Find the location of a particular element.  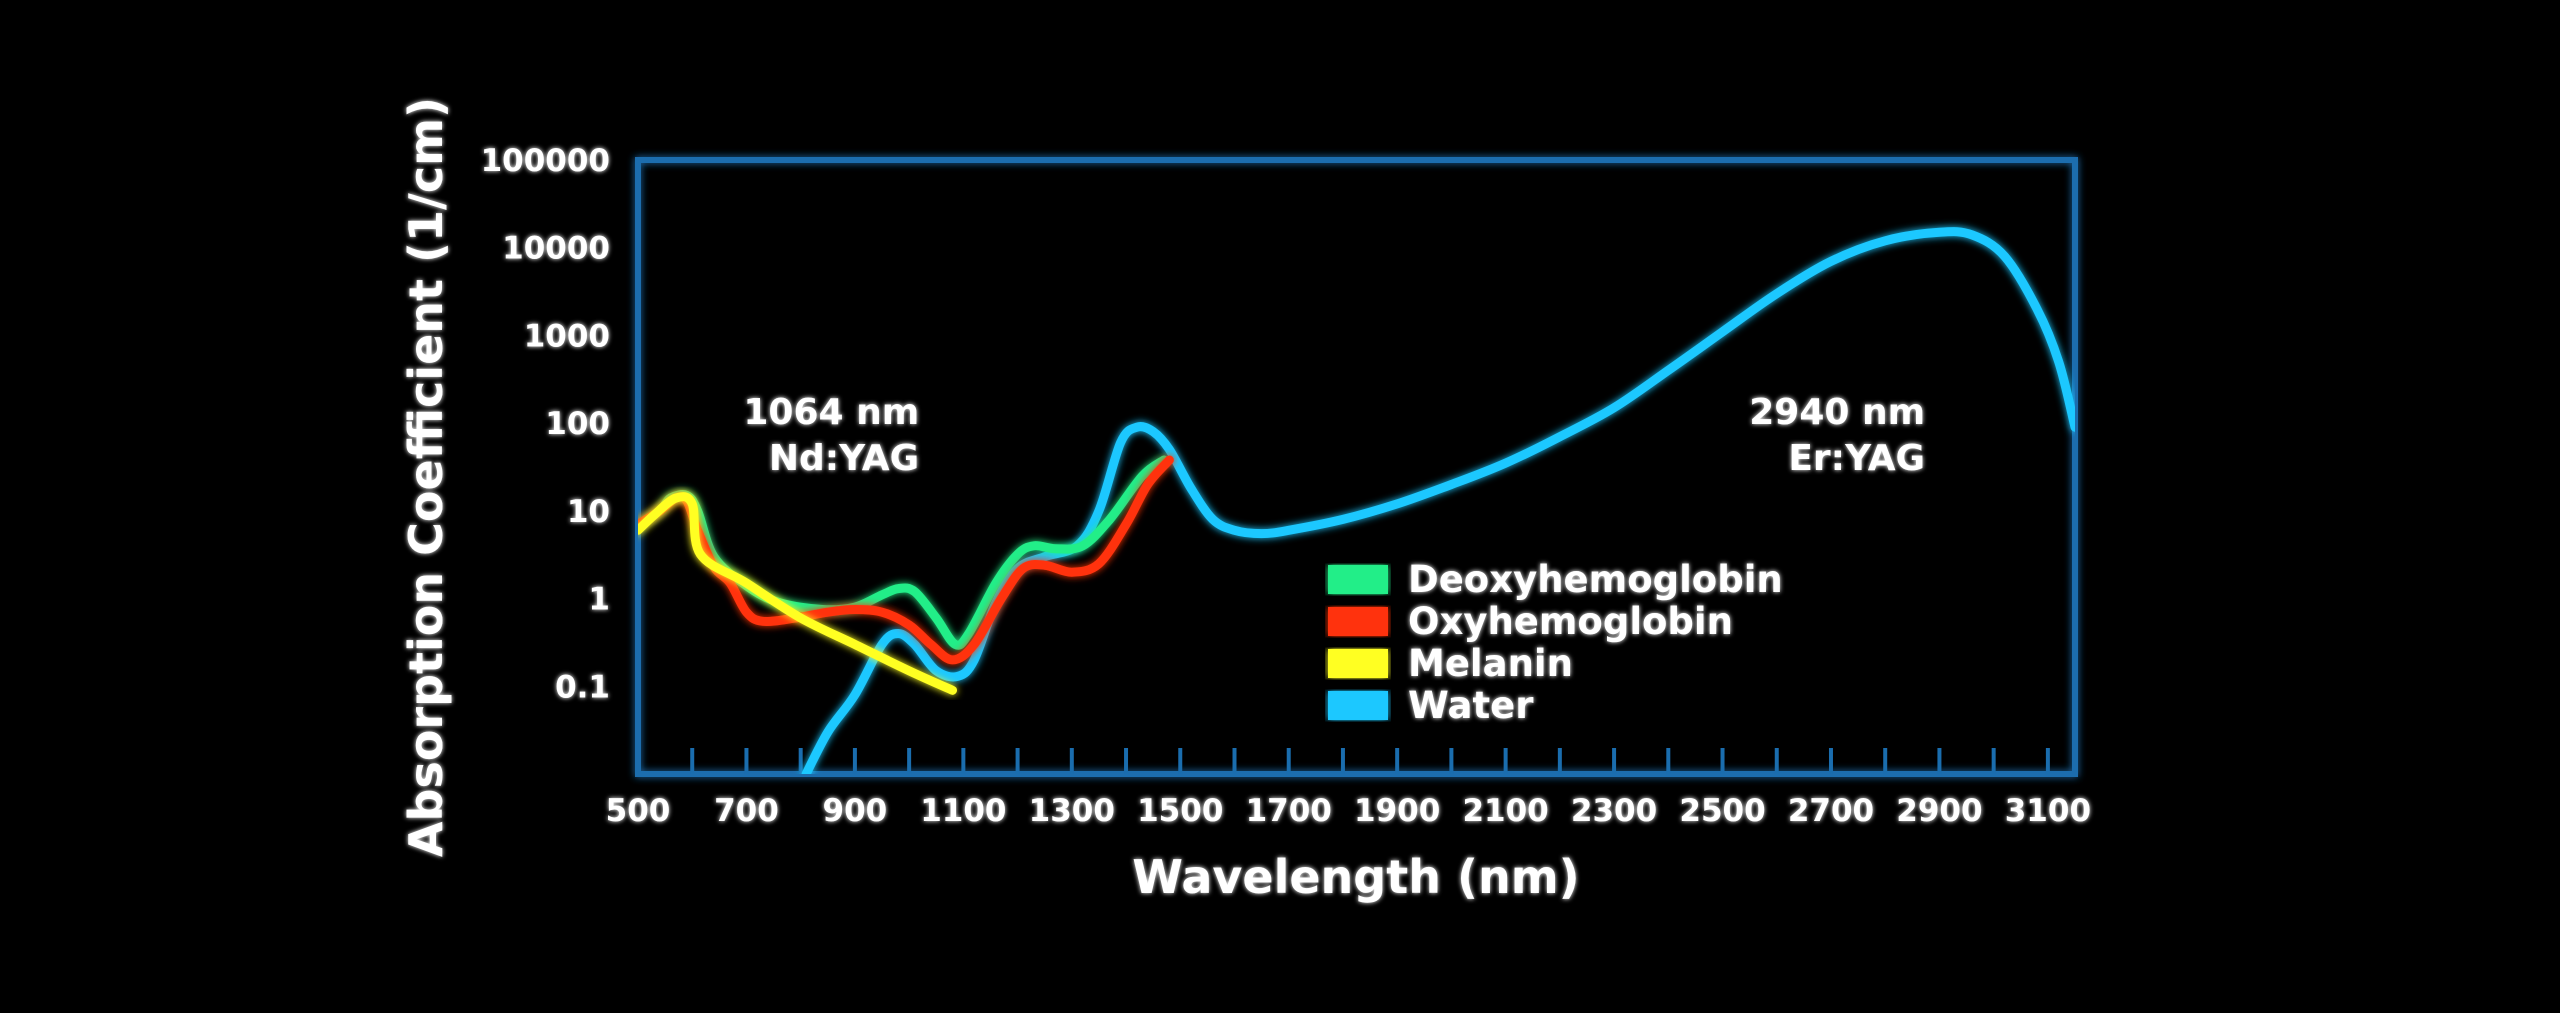

x-tick-label: 2500 is located at coordinates (1722, 811).